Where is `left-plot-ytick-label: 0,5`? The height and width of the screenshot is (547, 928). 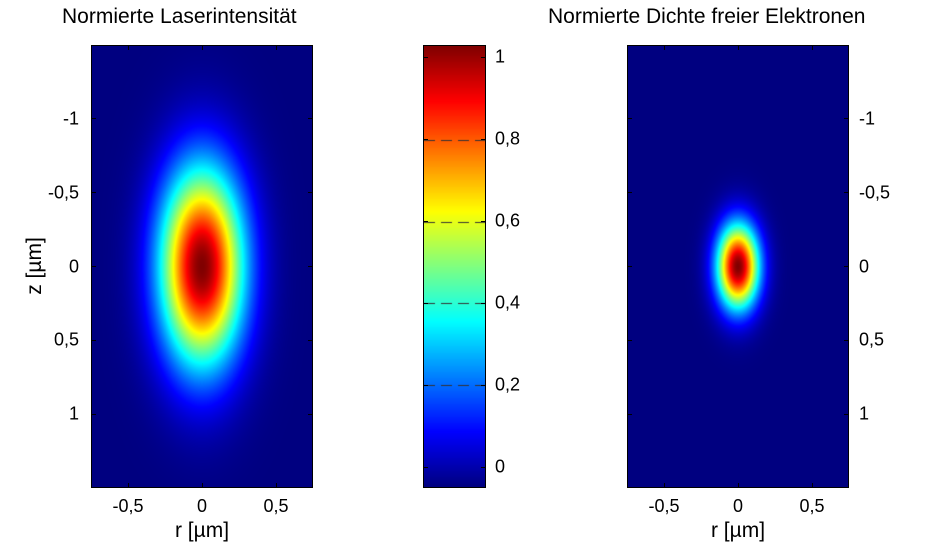
left-plot-ytick-label: 0,5 is located at coordinates (66, 339).